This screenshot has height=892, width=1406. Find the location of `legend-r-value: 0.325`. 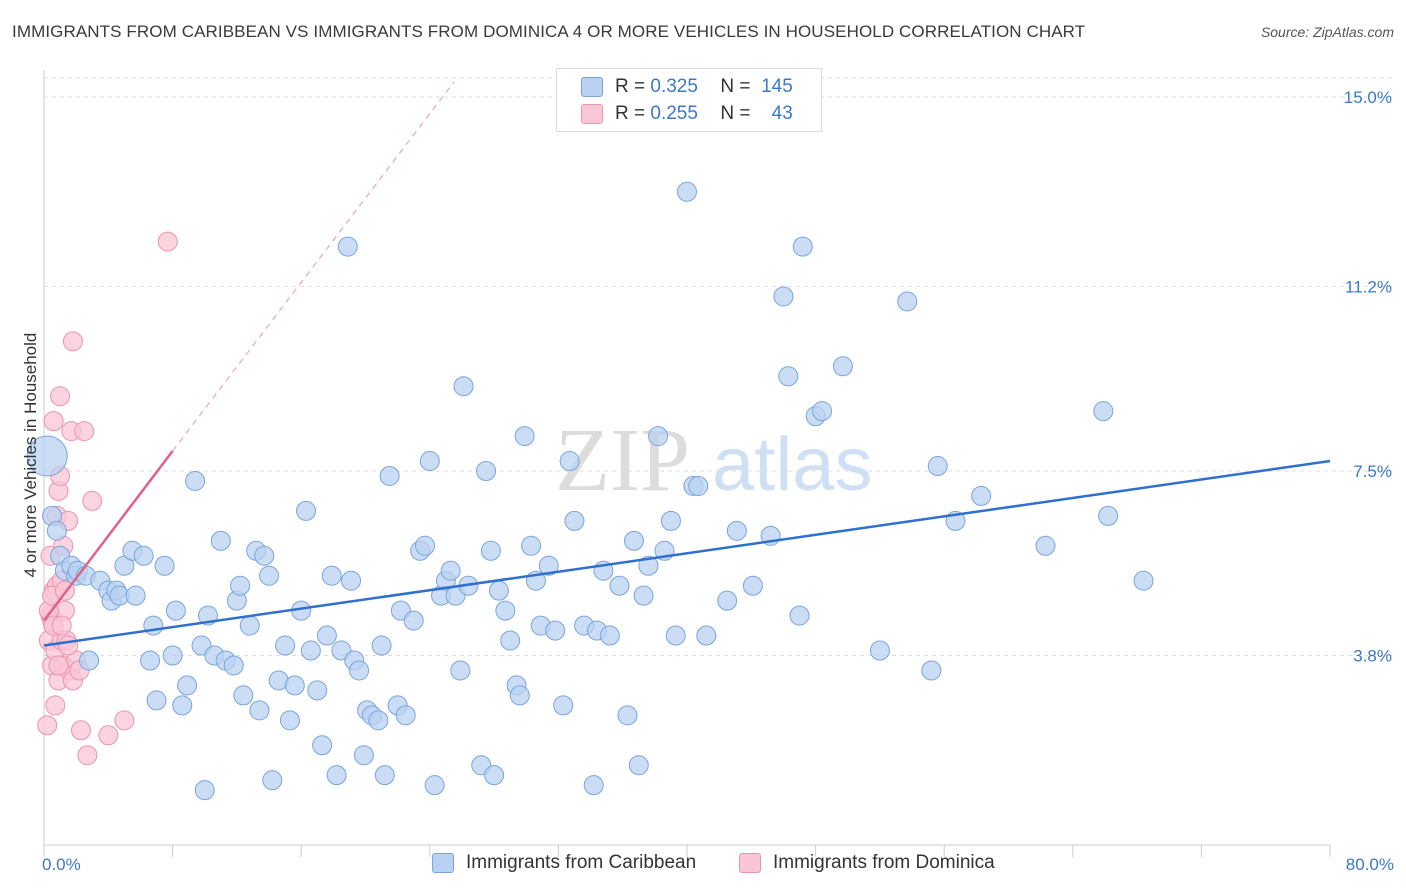

legend-r-value: 0.325 is located at coordinates (674, 86).